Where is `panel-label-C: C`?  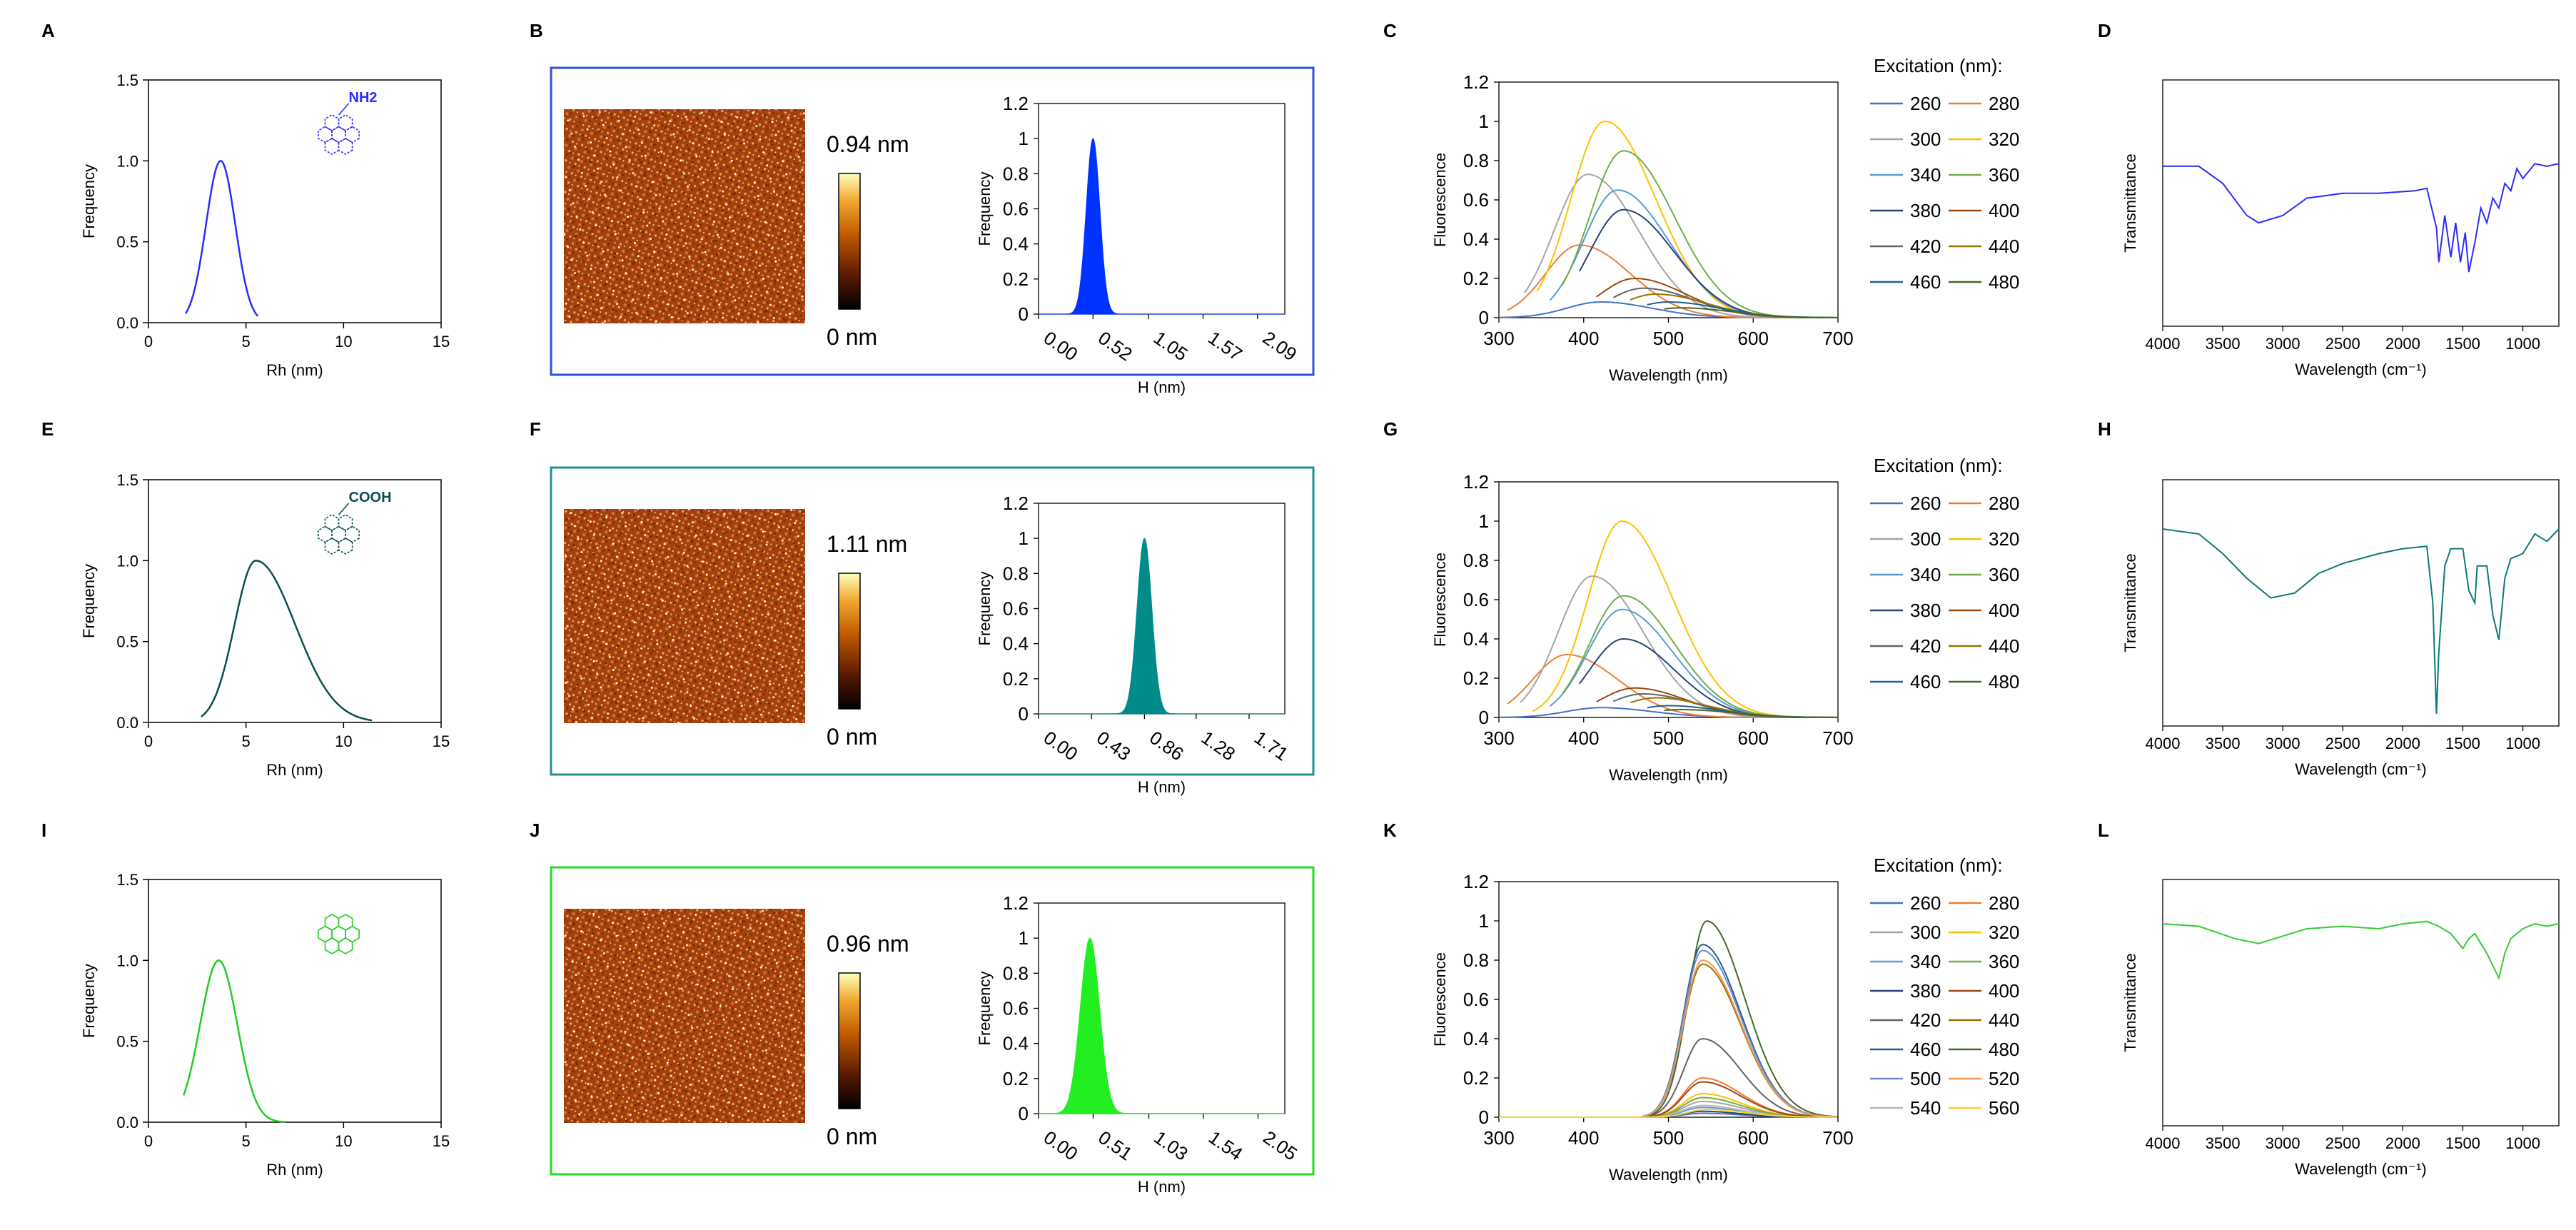 panel-label-C: C is located at coordinates (1390, 31).